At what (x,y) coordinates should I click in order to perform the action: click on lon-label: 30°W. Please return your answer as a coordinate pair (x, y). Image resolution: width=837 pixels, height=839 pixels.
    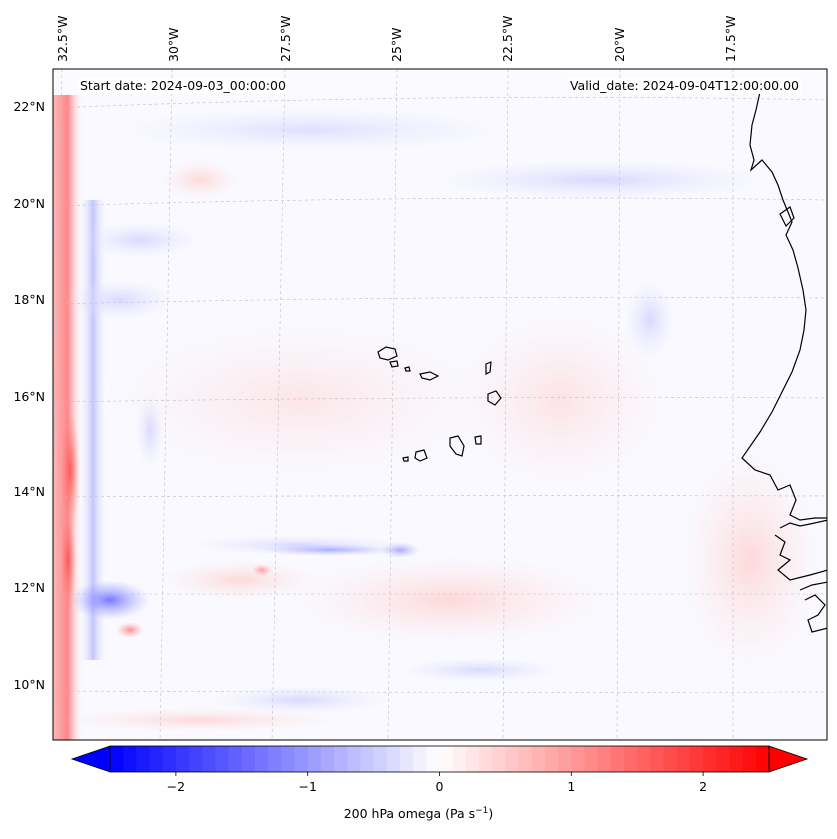
    Looking at the image, I should click on (173, 44).